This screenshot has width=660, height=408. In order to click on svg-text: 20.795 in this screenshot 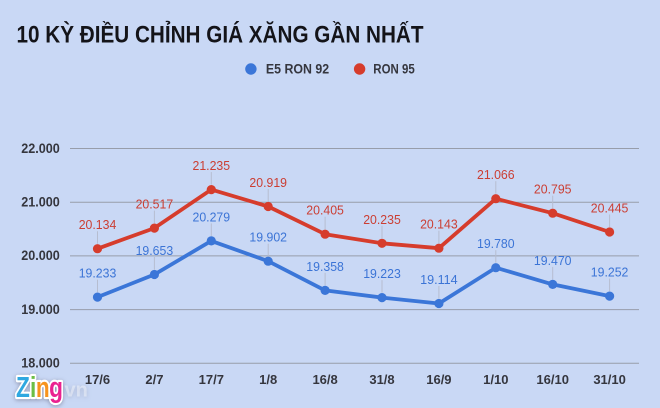, I will do `click(553, 189)`.